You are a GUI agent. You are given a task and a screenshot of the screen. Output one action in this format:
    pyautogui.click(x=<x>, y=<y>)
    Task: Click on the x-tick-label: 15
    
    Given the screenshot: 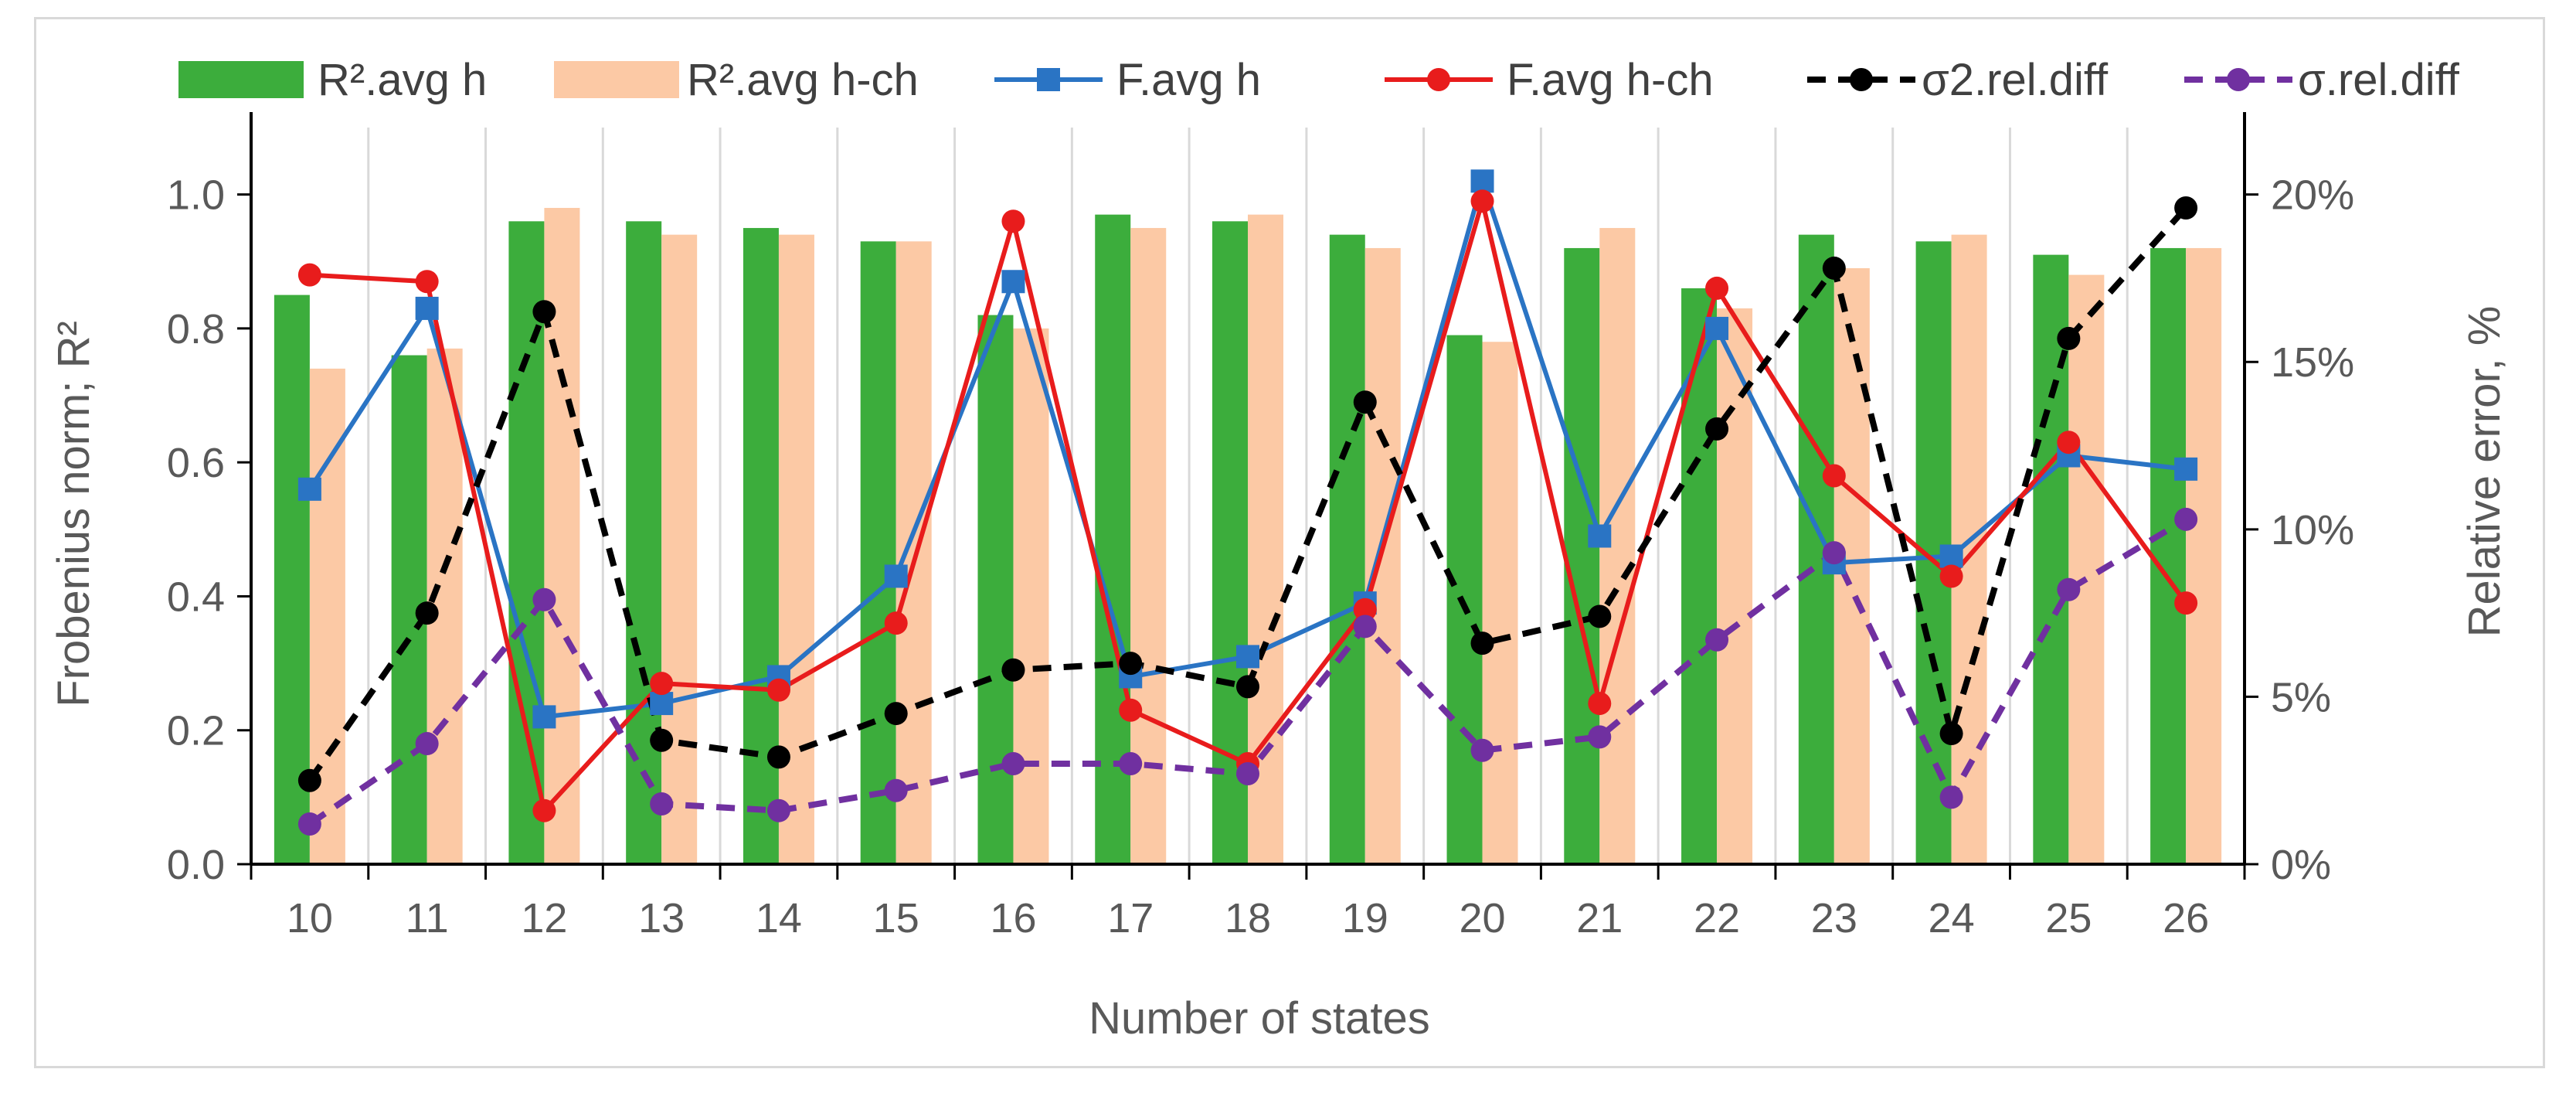 What is the action you would take?
    pyautogui.click(x=896, y=918)
    